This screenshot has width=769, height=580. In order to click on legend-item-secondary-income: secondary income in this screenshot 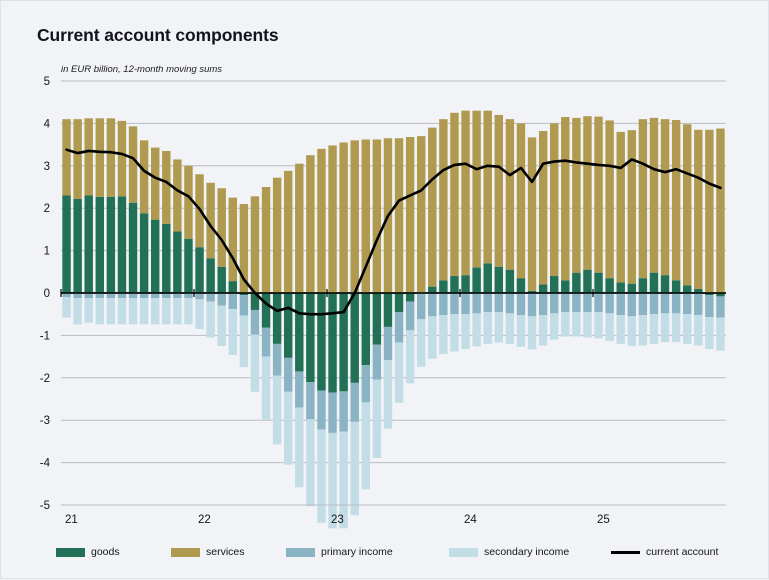, I will do `click(509, 552)`.